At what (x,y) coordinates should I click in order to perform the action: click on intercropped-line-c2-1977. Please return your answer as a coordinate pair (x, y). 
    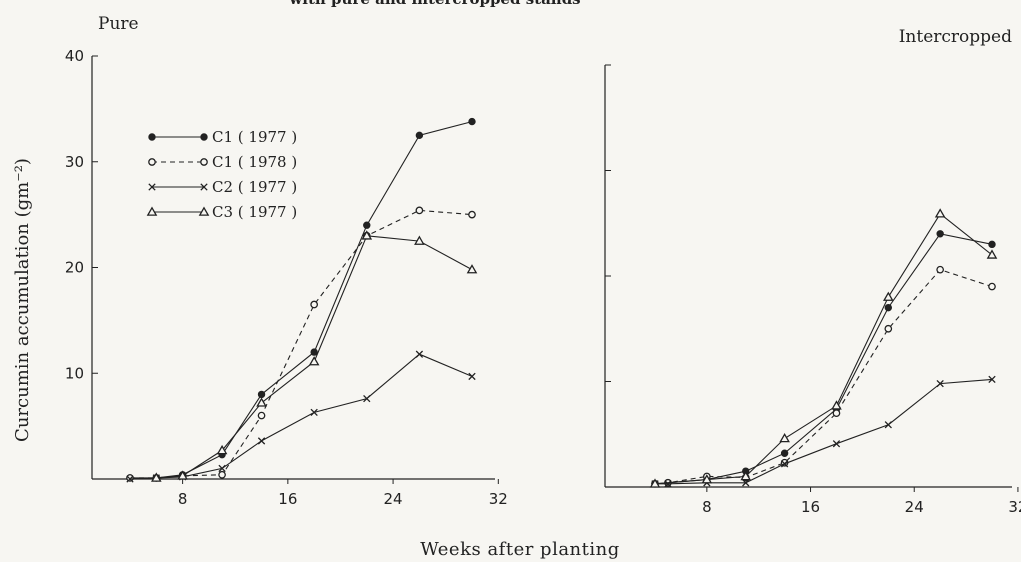
    Looking at the image, I should click on (824, 431).